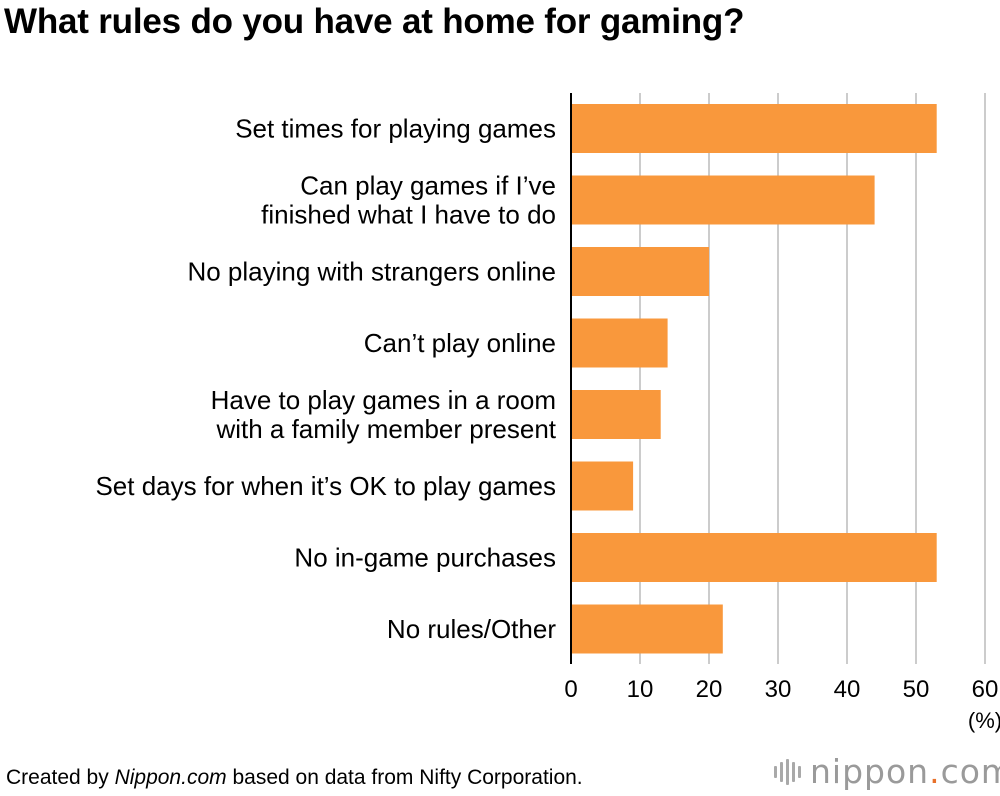  Describe the element at coordinates (383, 400) in the screenshot. I see `category-label-5-line-1: Have to play games in a room` at that location.